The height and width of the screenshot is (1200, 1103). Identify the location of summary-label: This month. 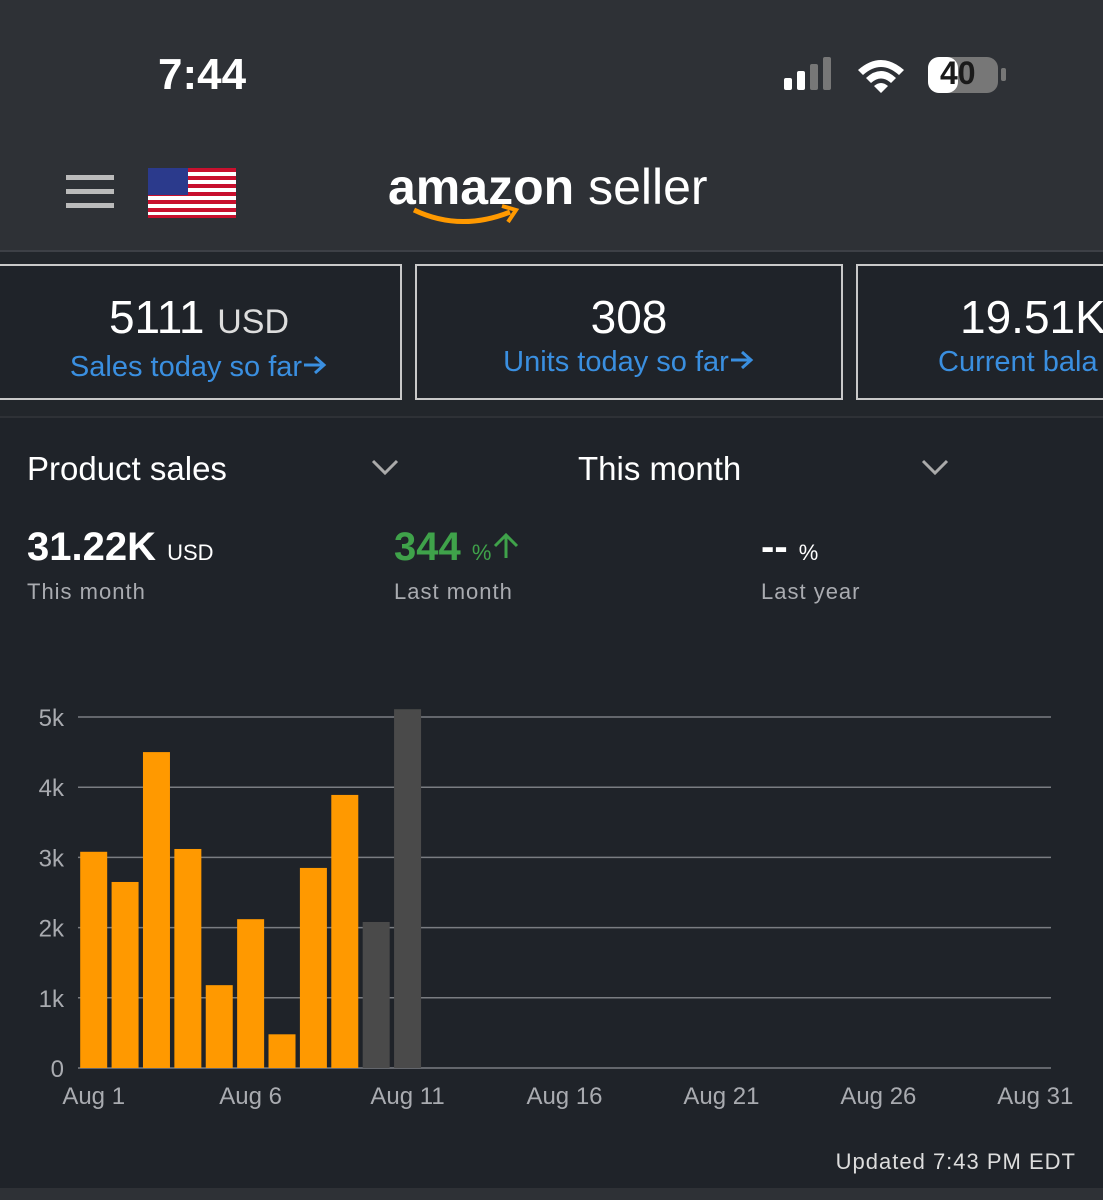
(86, 591).